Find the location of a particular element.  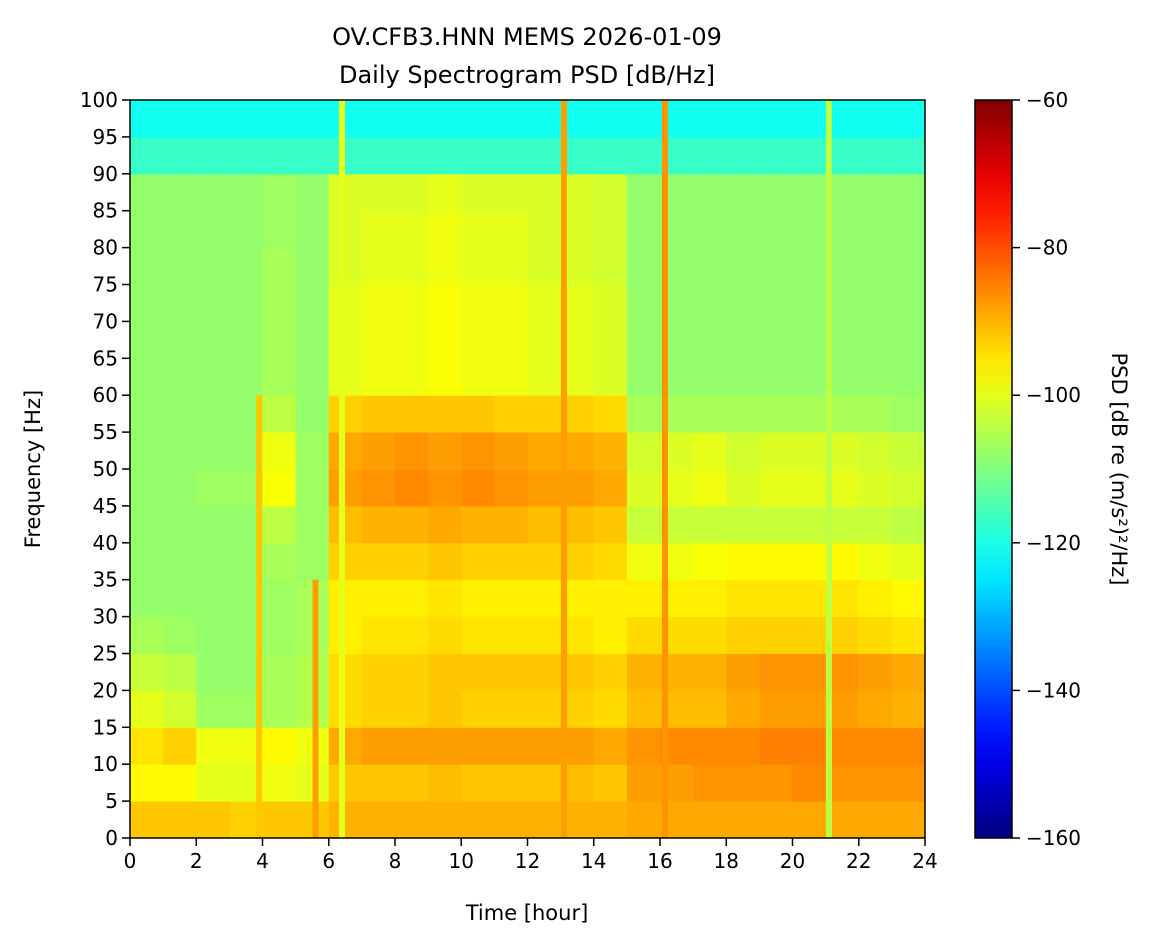

x-tick-label: 10 is located at coordinates (461, 861).